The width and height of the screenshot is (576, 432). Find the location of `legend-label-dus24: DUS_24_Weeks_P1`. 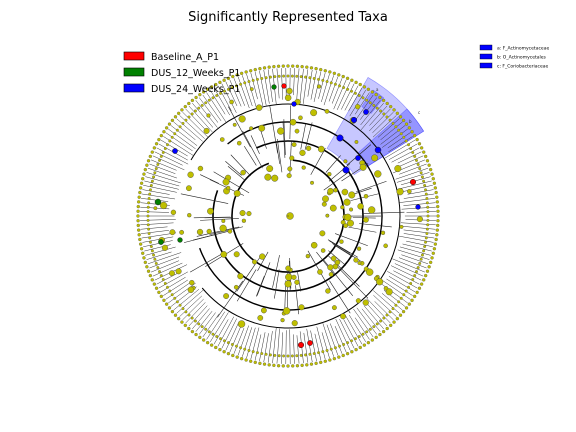

legend-label-dus24: DUS_24_Weeks_P1 is located at coordinates (195, 89).